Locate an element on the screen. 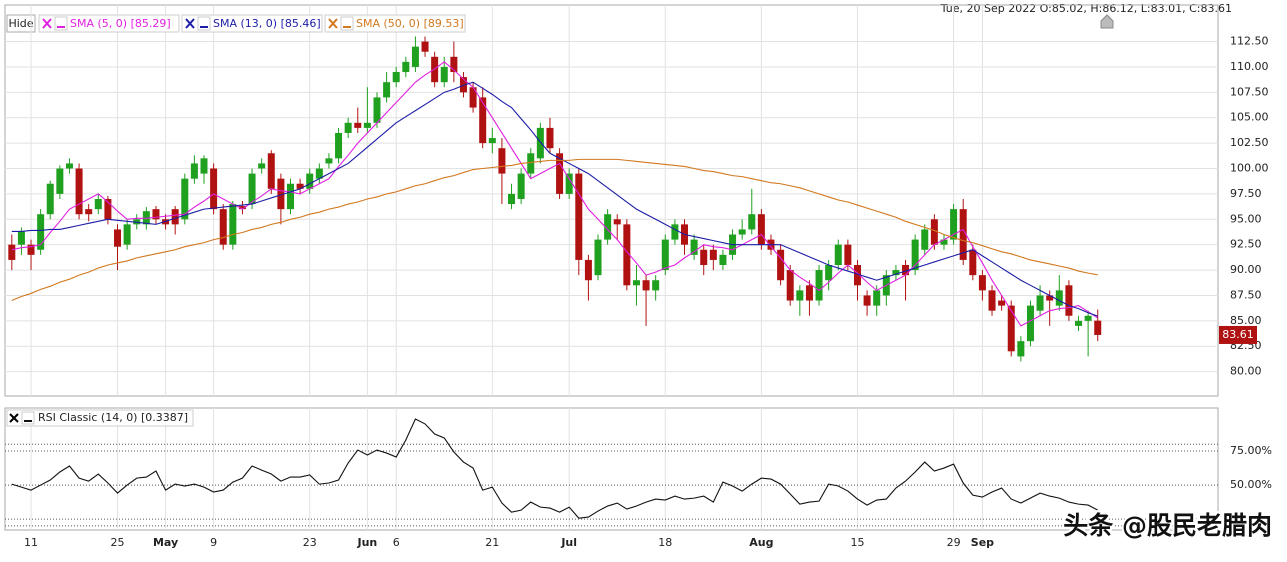 The width and height of the screenshot is (1287, 562). legend-item: RSI Classic (14, 0) [0.3387] is located at coordinates (100, 418).